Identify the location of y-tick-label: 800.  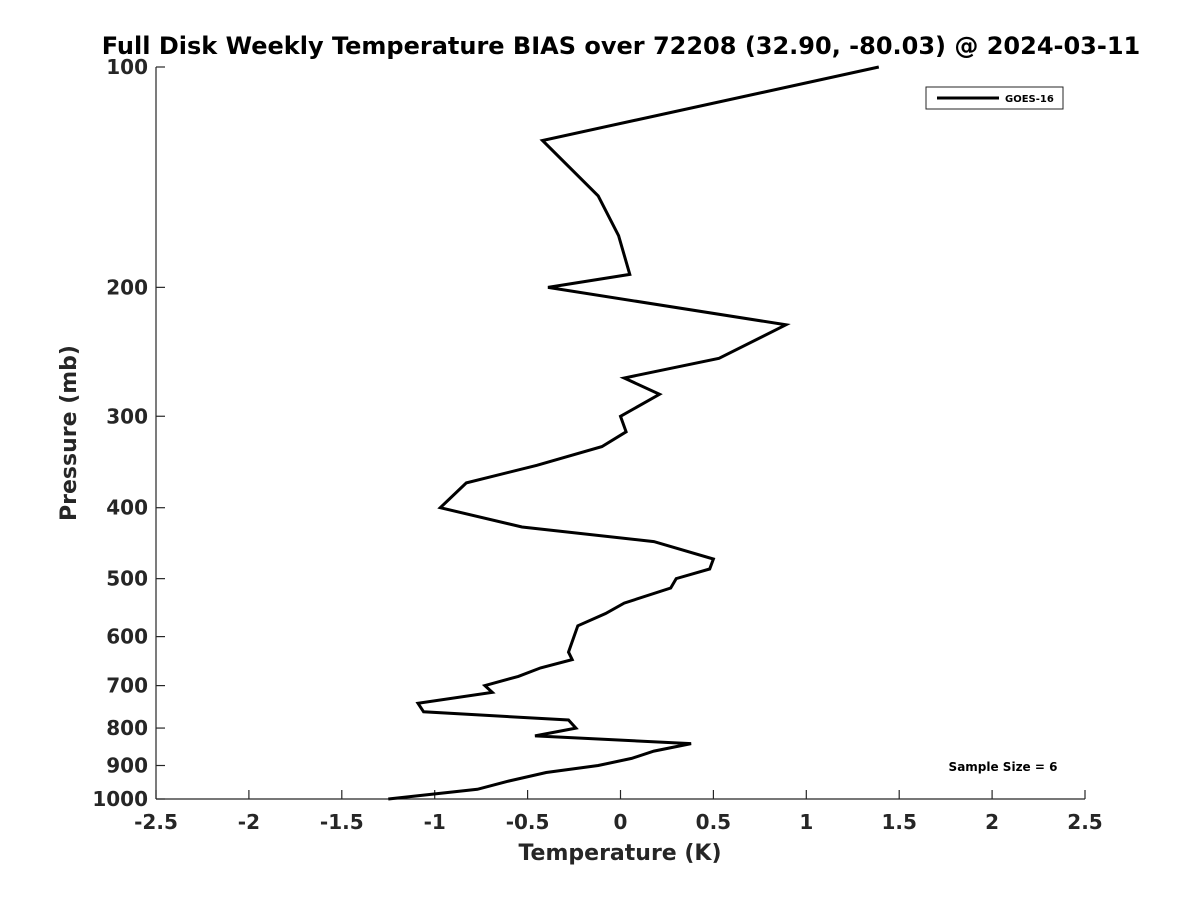
(127, 728).